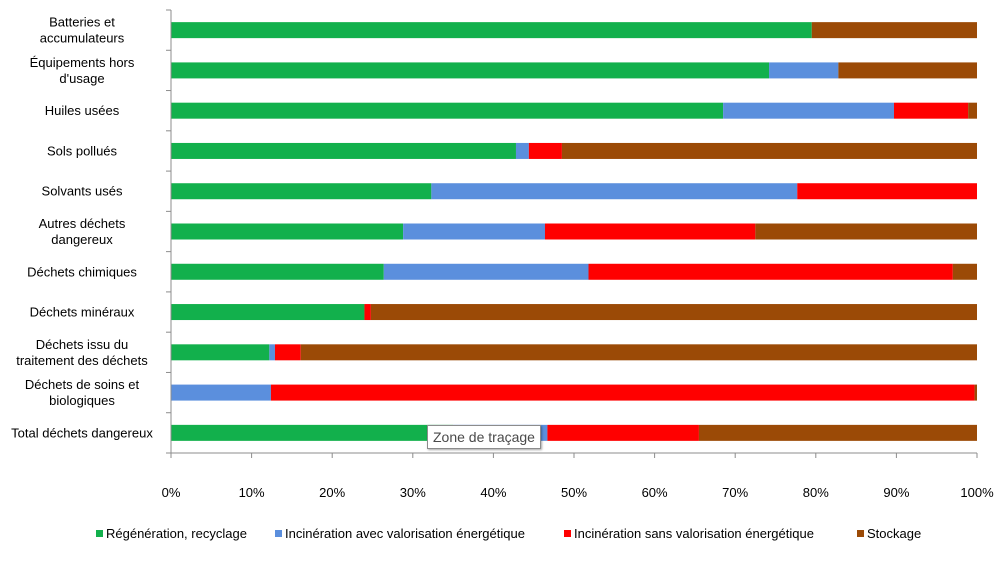  I want to click on category-label-line: Batteries et, so click(82, 22).